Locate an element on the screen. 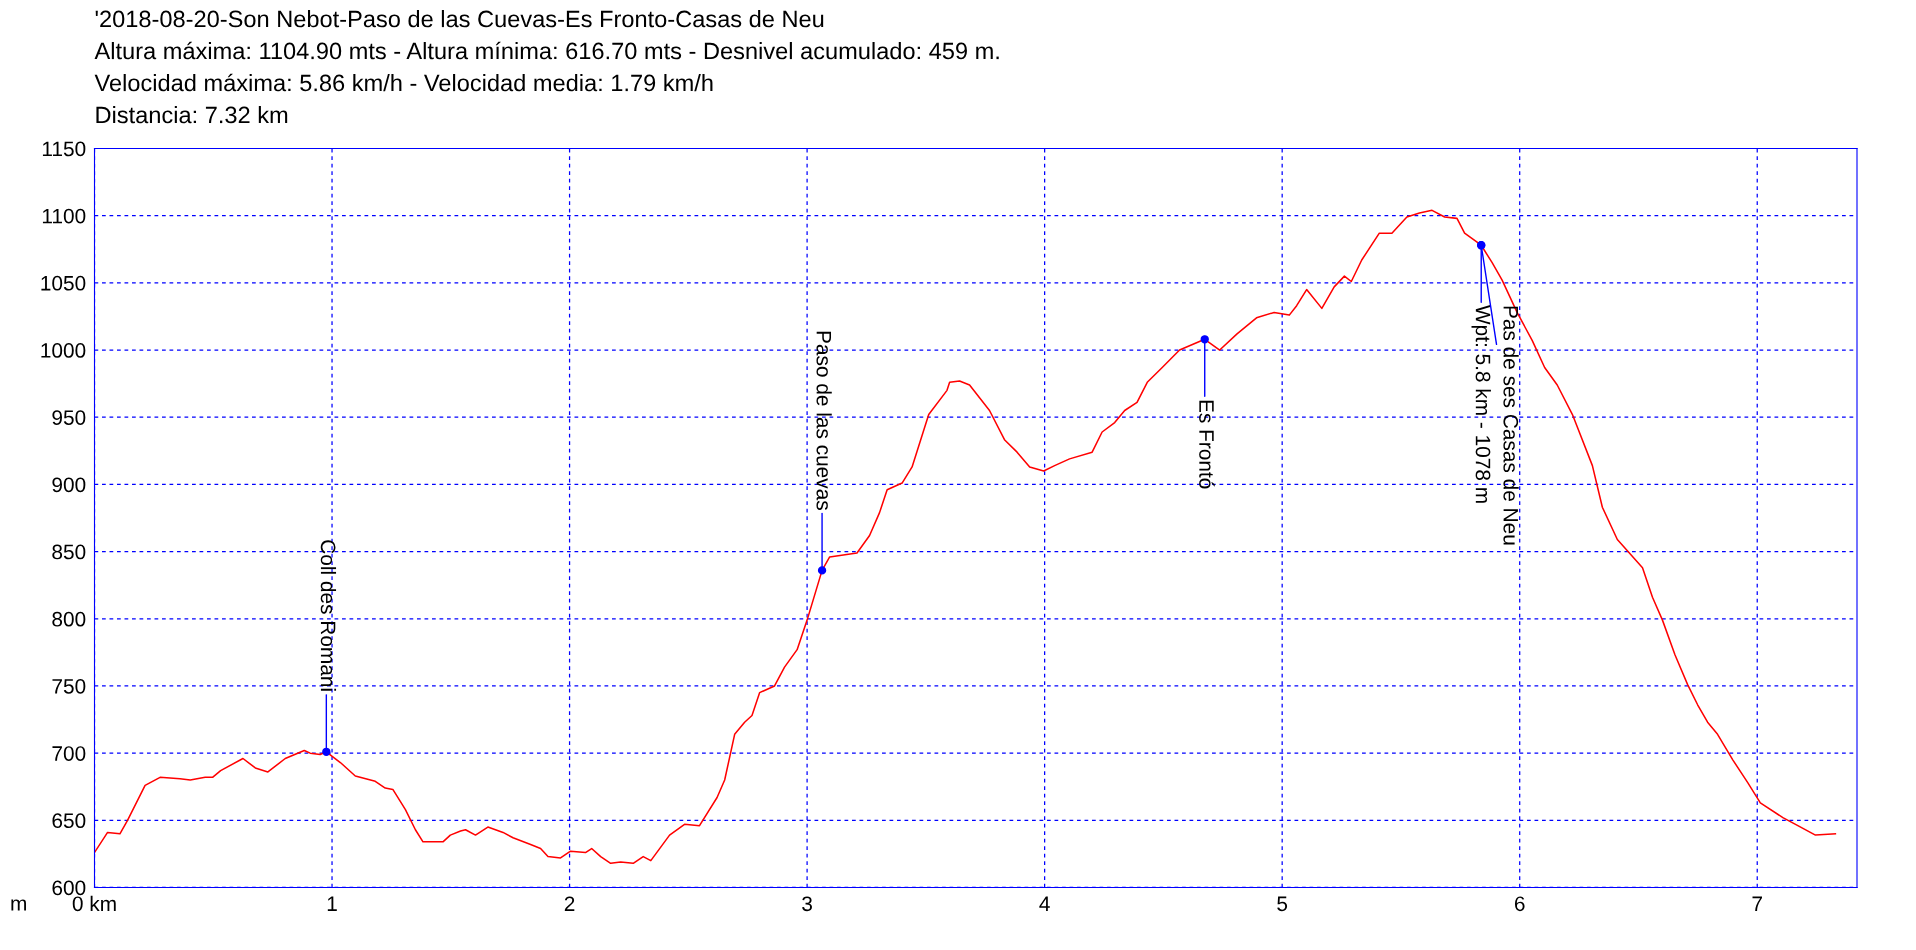 The height and width of the screenshot is (950, 1916). text: Distancia: 7.32 km is located at coordinates (192, 115).